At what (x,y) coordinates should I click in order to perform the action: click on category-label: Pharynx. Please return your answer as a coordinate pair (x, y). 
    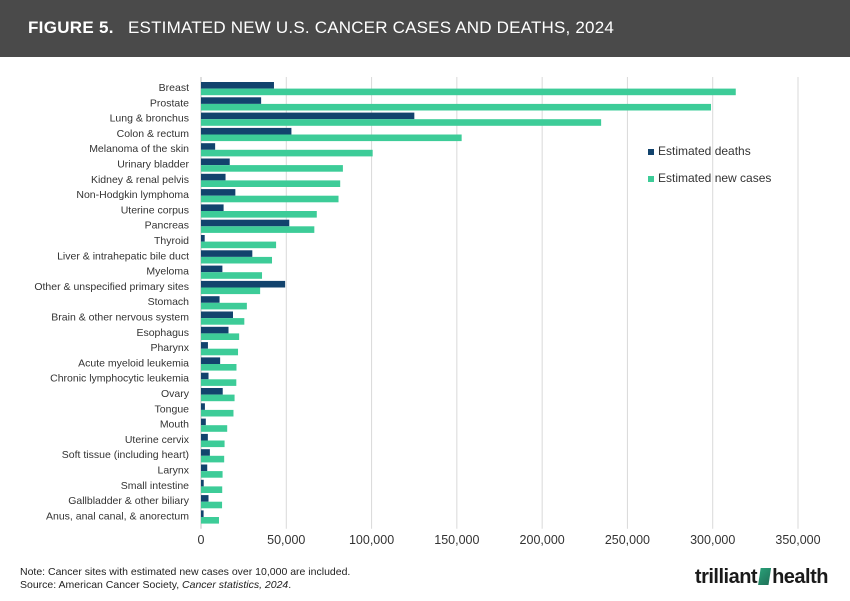
    Looking at the image, I should click on (169, 348).